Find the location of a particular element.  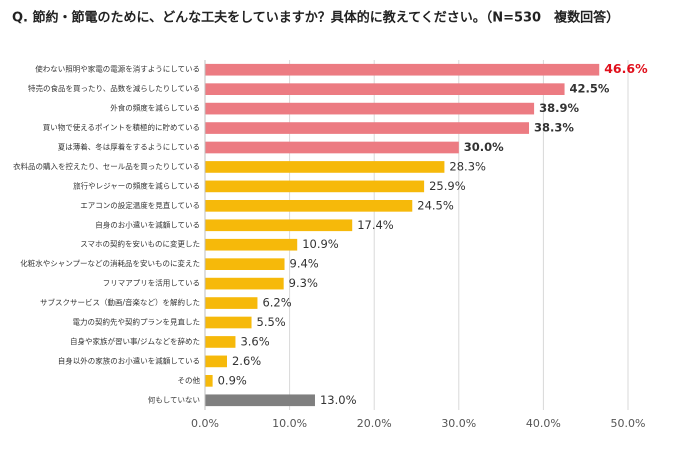

y-tick-label: 電力の契約先や契約プランを見直した is located at coordinates (137, 322).